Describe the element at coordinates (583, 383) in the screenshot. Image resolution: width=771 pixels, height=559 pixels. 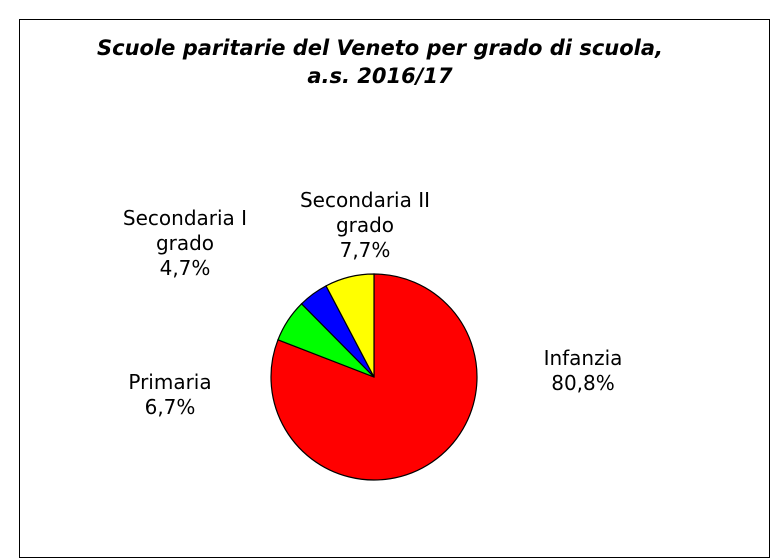
I see `value-label: 80,8%` at that location.